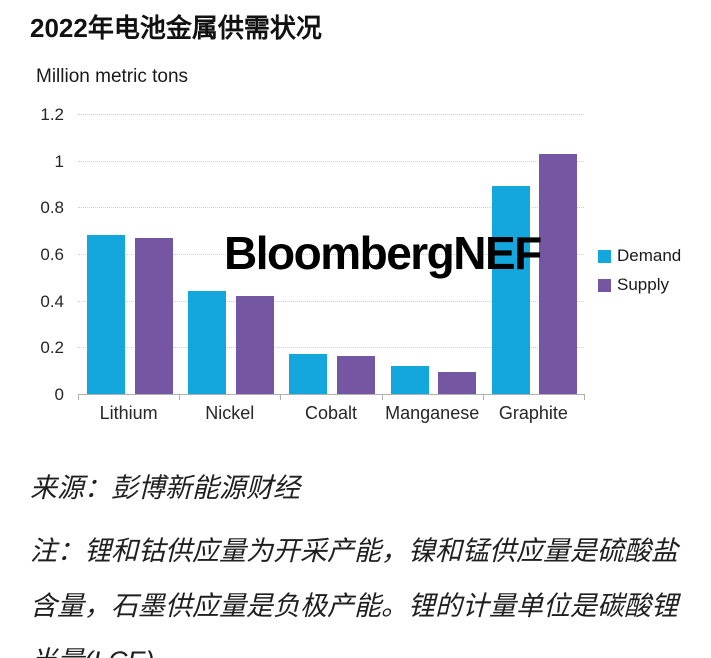 This screenshot has height=658, width=711. I want to click on bar-supply-cobalt, so click(355, 374).